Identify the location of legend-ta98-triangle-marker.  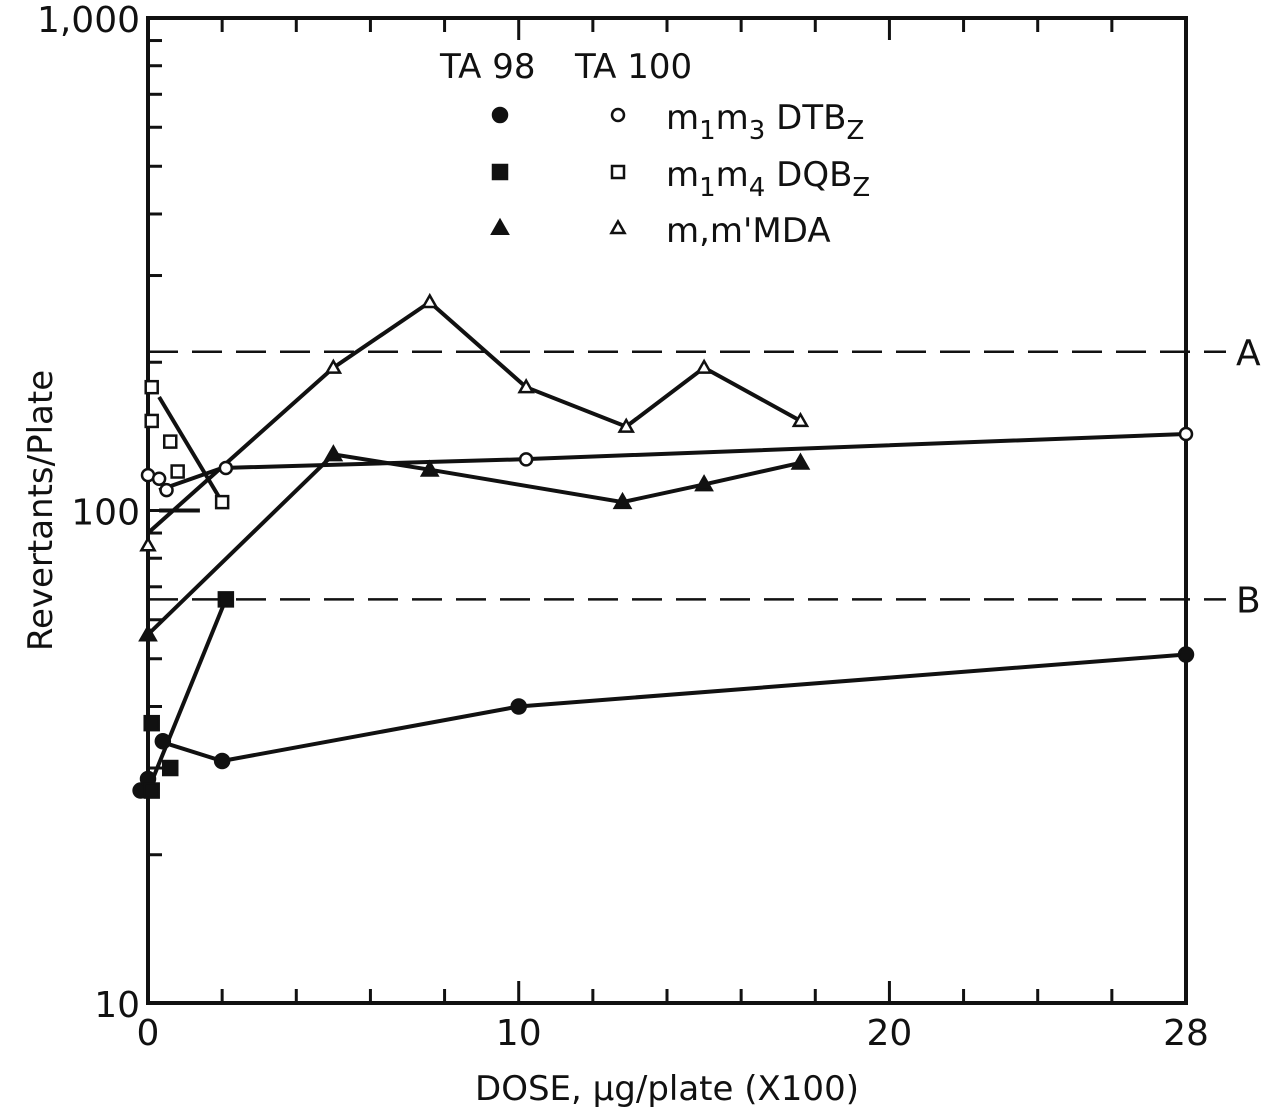
(500, 226).